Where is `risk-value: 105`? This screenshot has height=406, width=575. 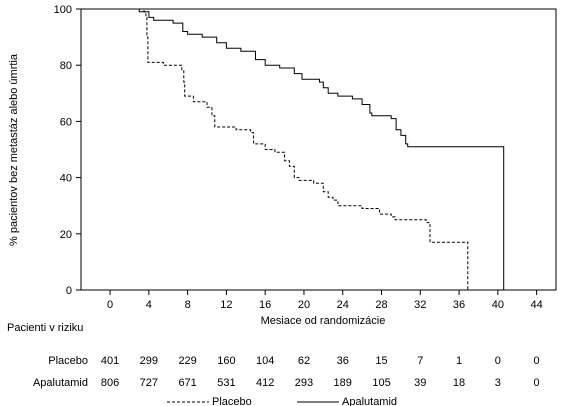 risk-value: 105 is located at coordinates (381, 383).